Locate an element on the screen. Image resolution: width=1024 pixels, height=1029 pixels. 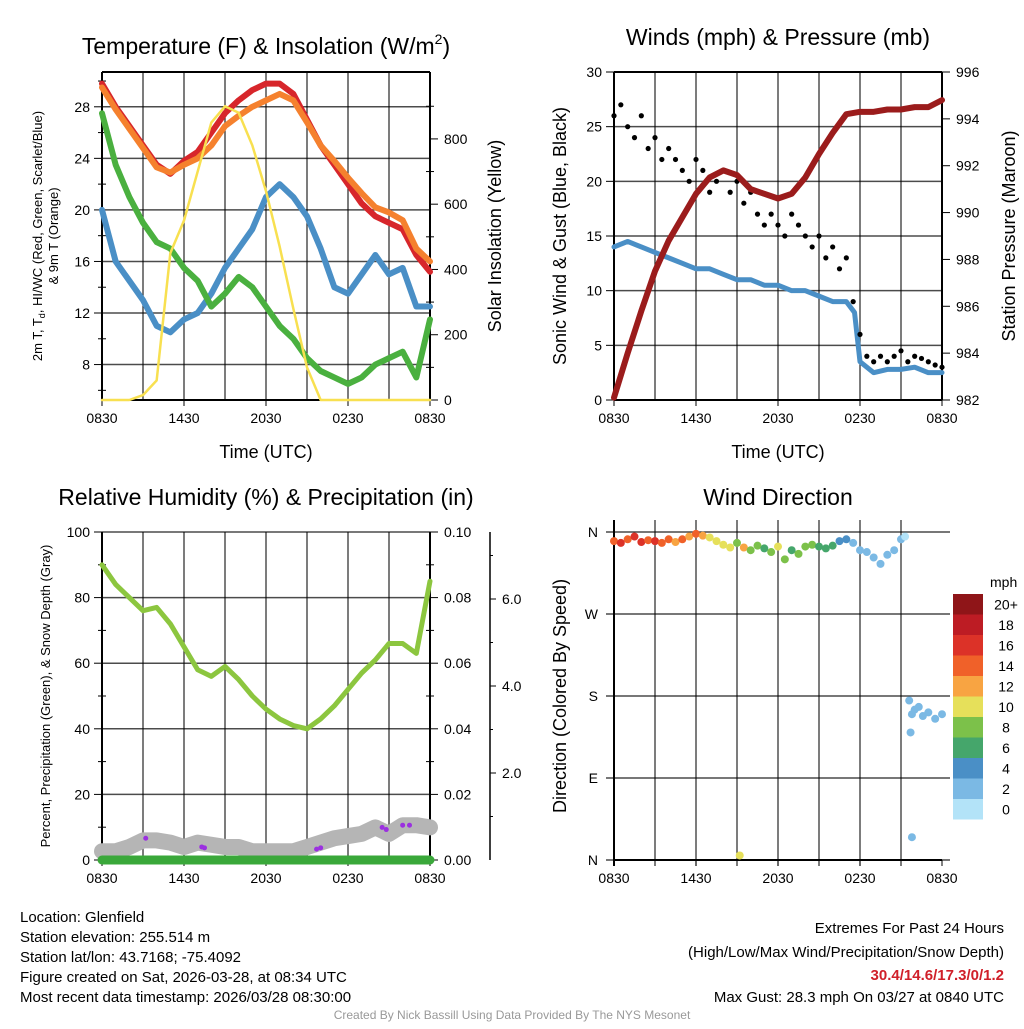
wind-panel-title: Winds (mph) & Pressure (mb) is located at coordinates (778, 37).